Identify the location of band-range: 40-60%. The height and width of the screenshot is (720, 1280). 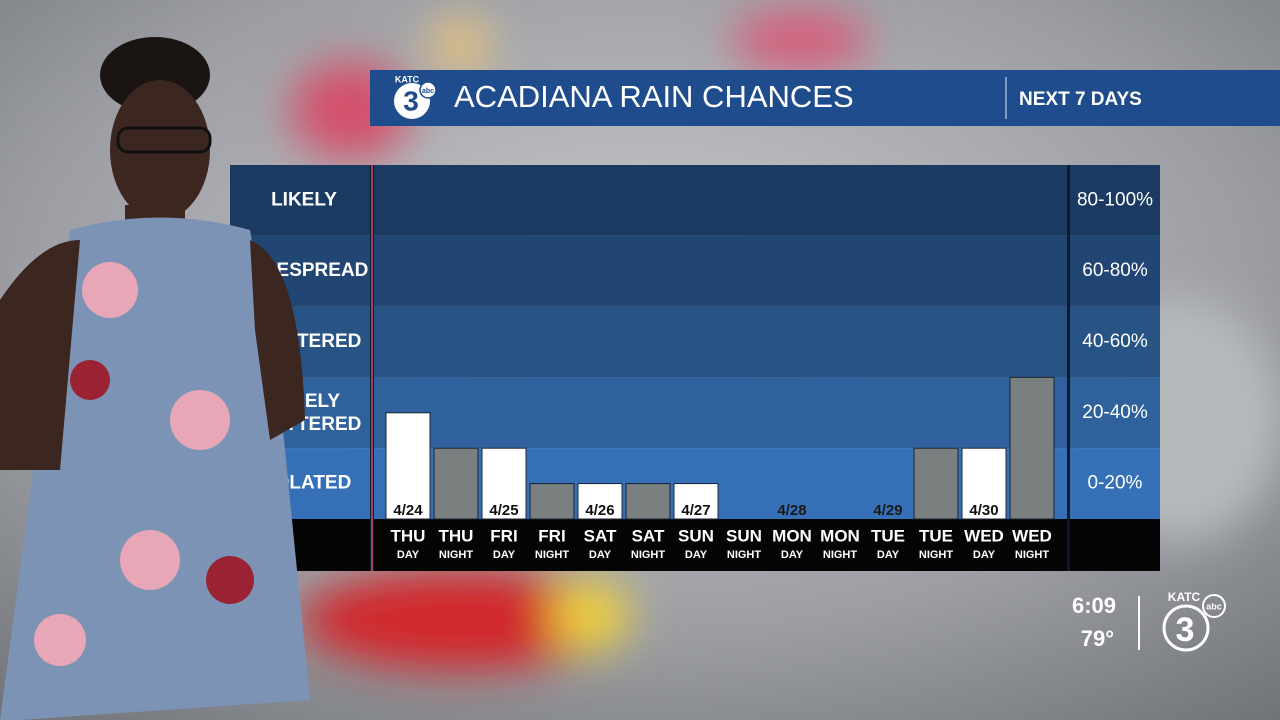
(1115, 341).